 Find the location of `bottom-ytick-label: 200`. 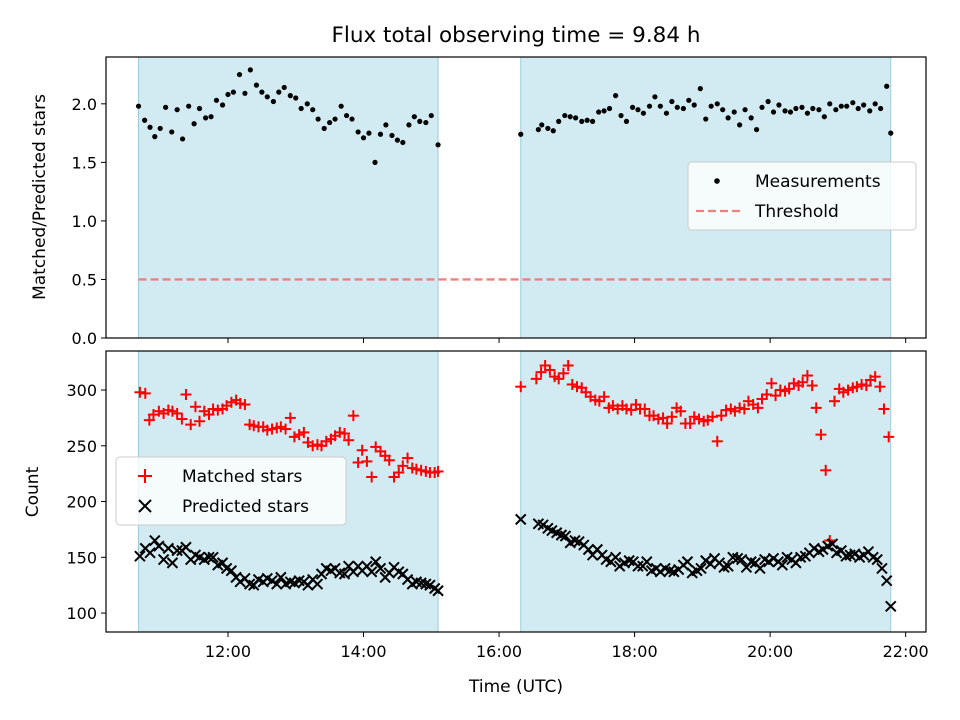

bottom-ytick-label: 200 is located at coordinates (81, 502).